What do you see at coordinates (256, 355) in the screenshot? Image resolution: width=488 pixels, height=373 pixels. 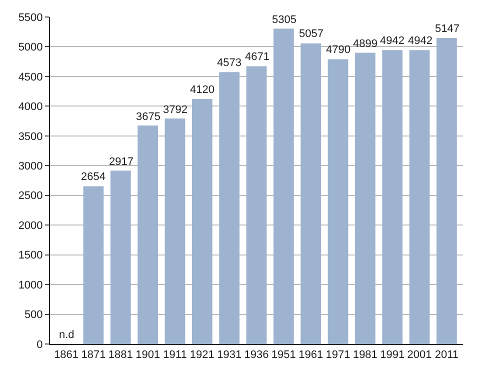 I see `x-tick-label: 1936` at bounding box center [256, 355].